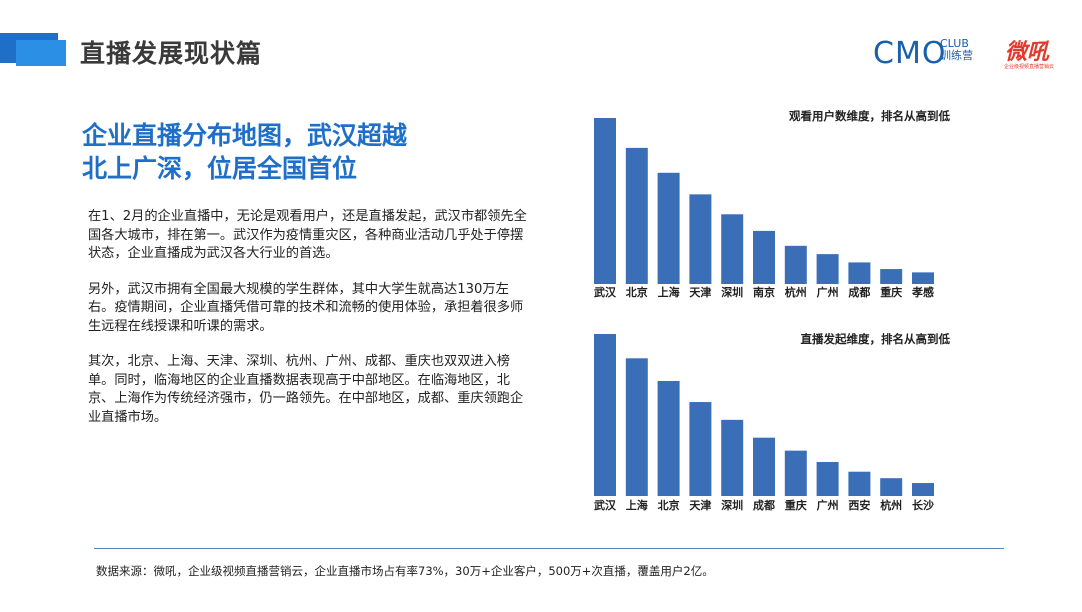 The height and width of the screenshot is (612, 1082). I want to click on viewers-bar-chart: 观看用户数维度，排名从高到低 武汉 北京 上海 天津 深圳 南京 杭州 广州 成都 重庆 孝感, so click(767, 204).